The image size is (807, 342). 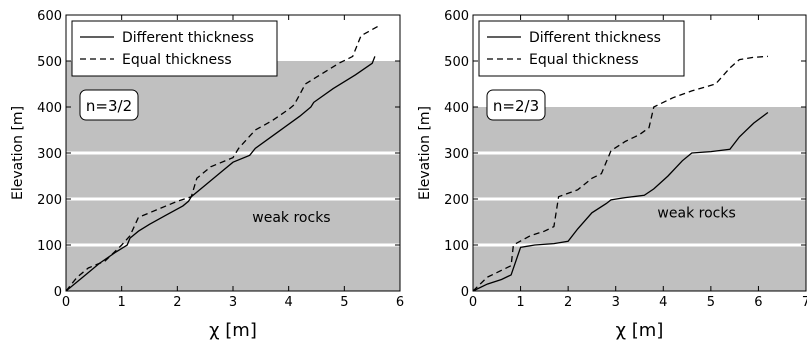 I want to click on annotation-text: n=2/3, so click(x=516, y=106).